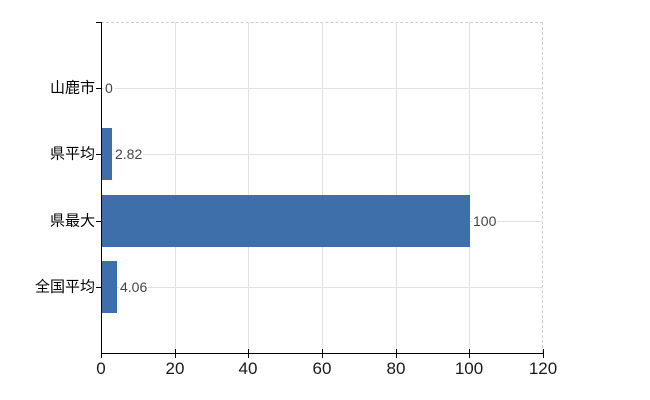 The image size is (650, 400). Describe the element at coordinates (543, 368) in the screenshot. I see `x-tick-label: 120` at that location.